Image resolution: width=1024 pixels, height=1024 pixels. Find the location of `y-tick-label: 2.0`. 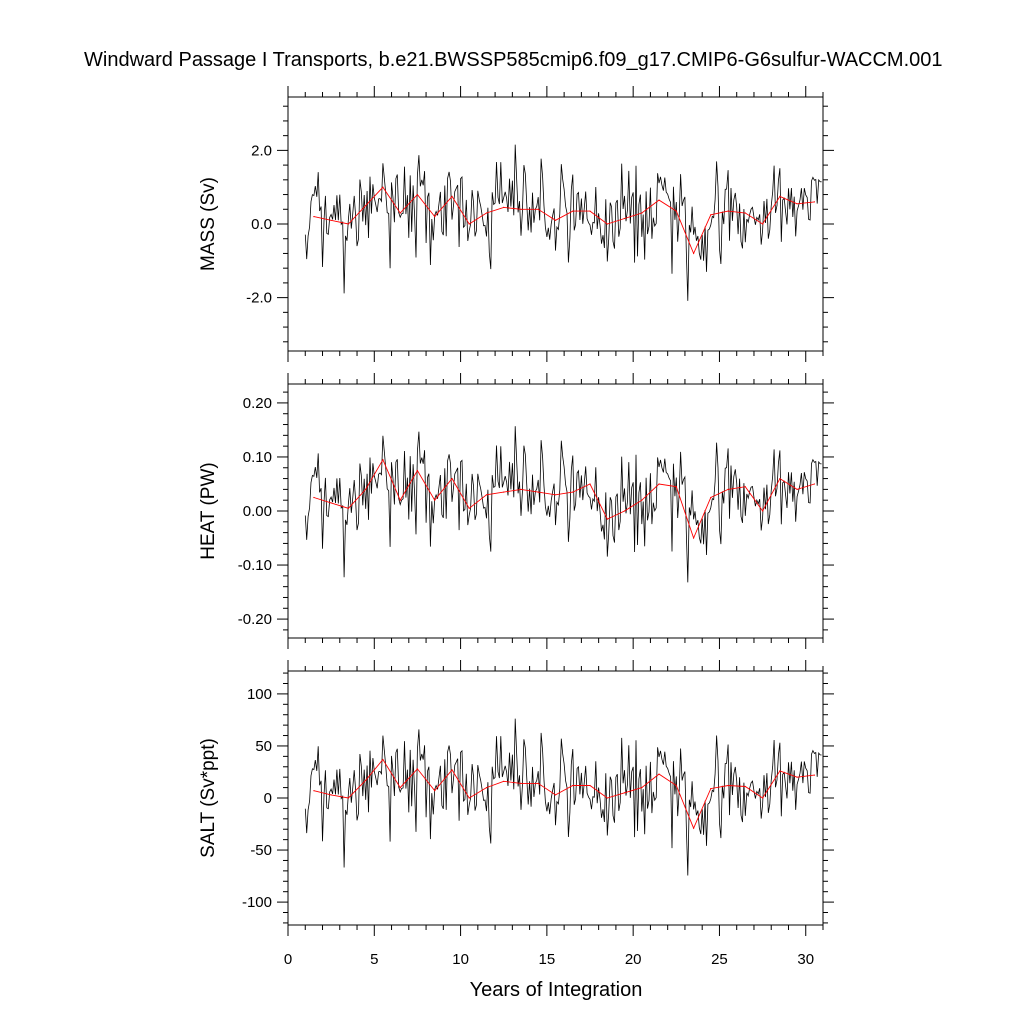

y-tick-label: 2.0 is located at coordinates (261, 150).